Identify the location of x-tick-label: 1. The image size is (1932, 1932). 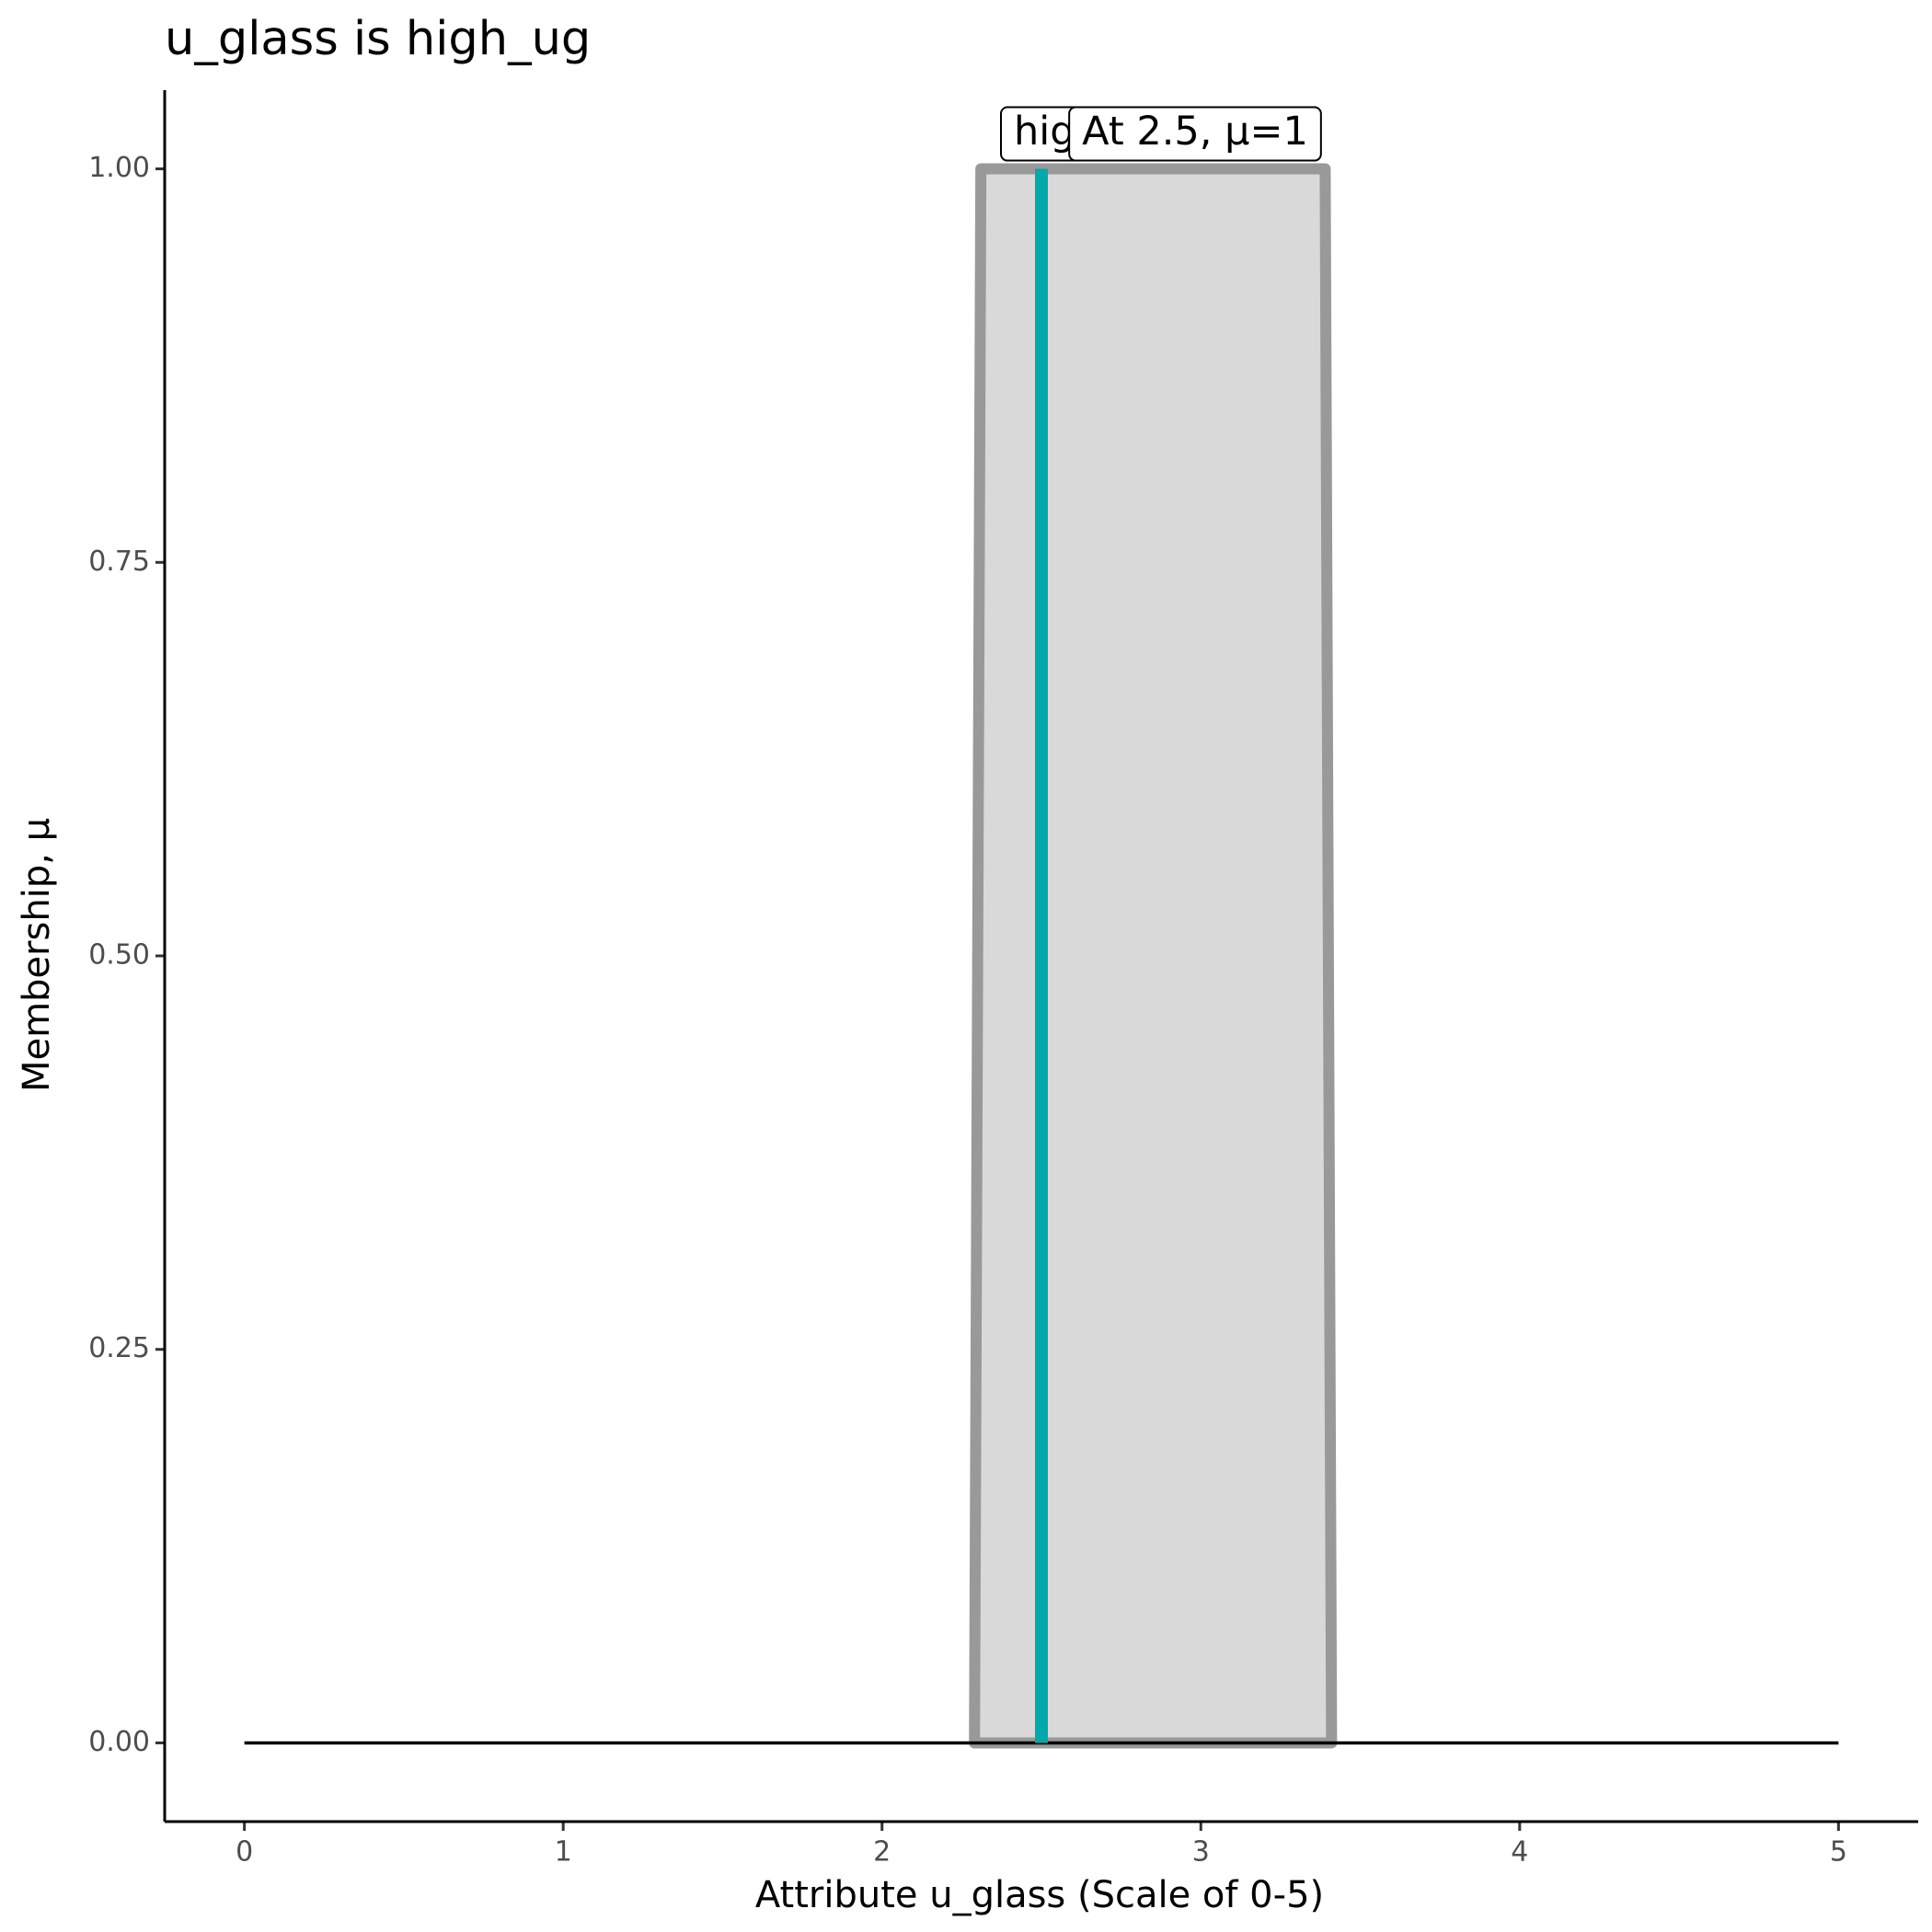
(563, 1852).